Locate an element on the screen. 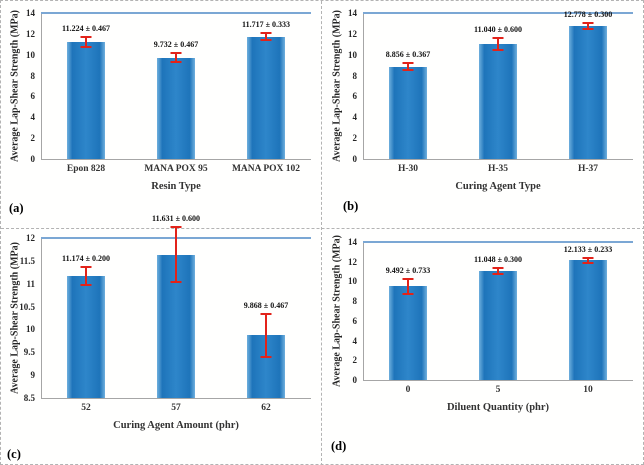  panel-letter: (b) is located at coordinates (351, 206).